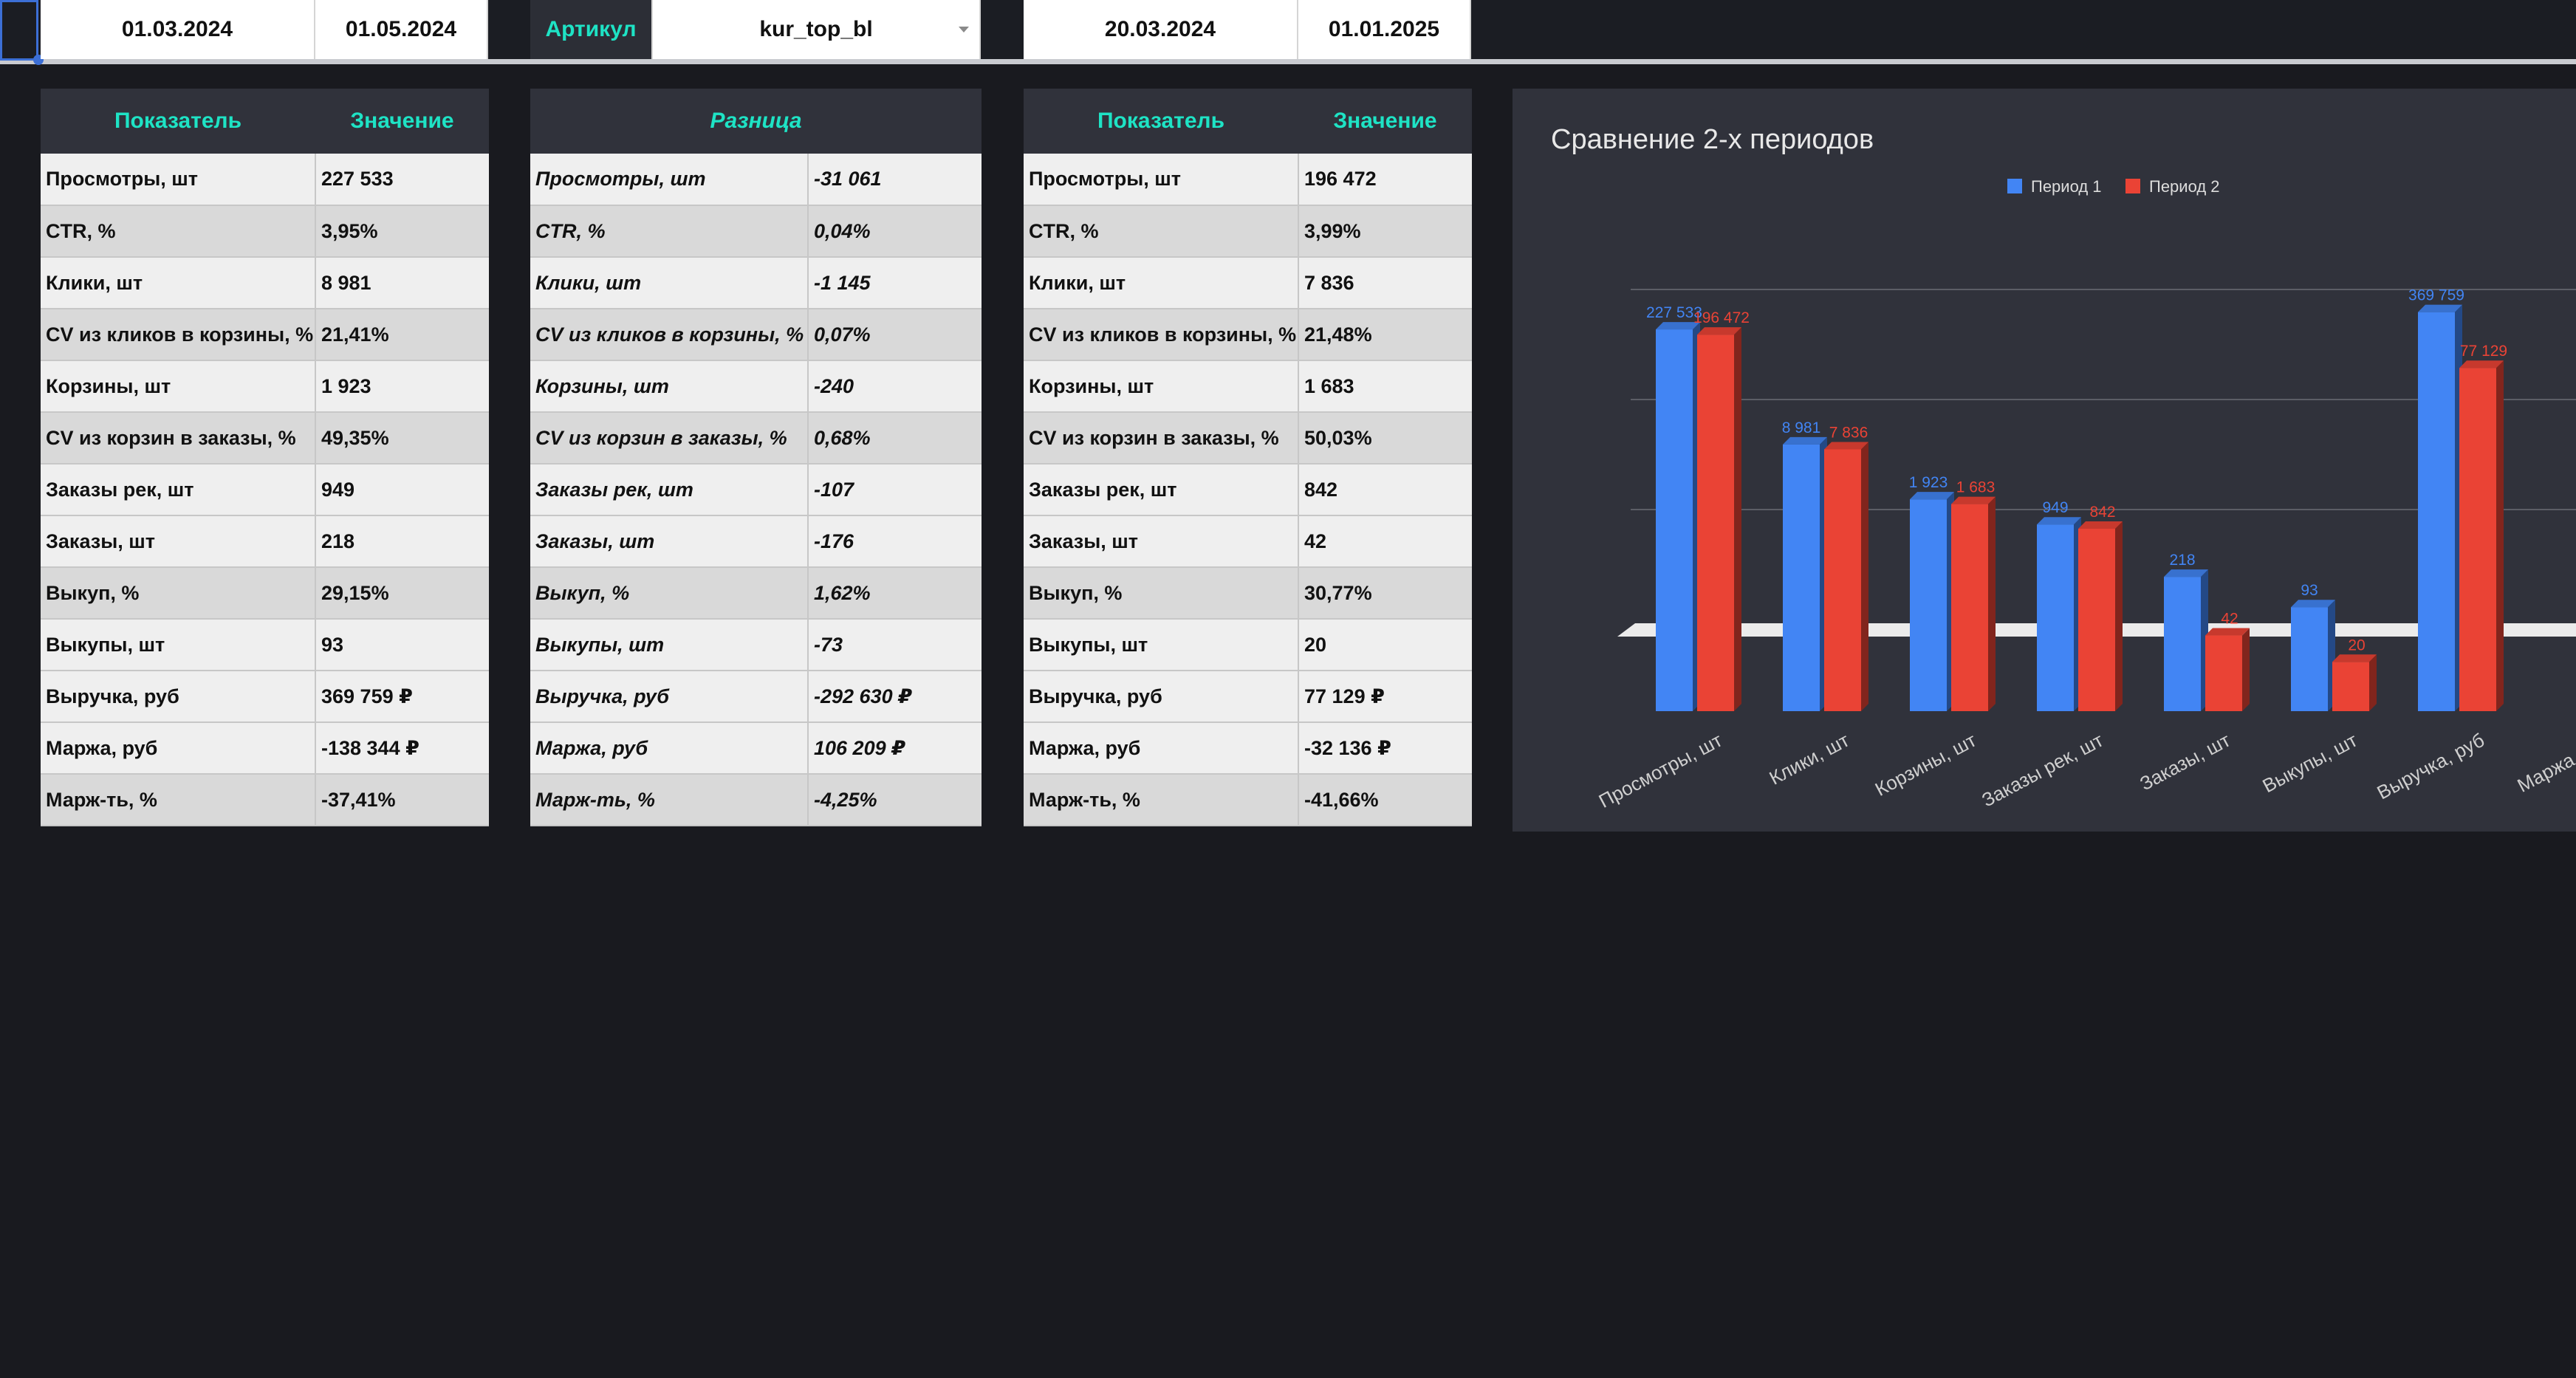 The height and width of the screenshot is (1378, 2576). I want to click on table-row: Марж-ть, % -4,25%, so click(756, 800).